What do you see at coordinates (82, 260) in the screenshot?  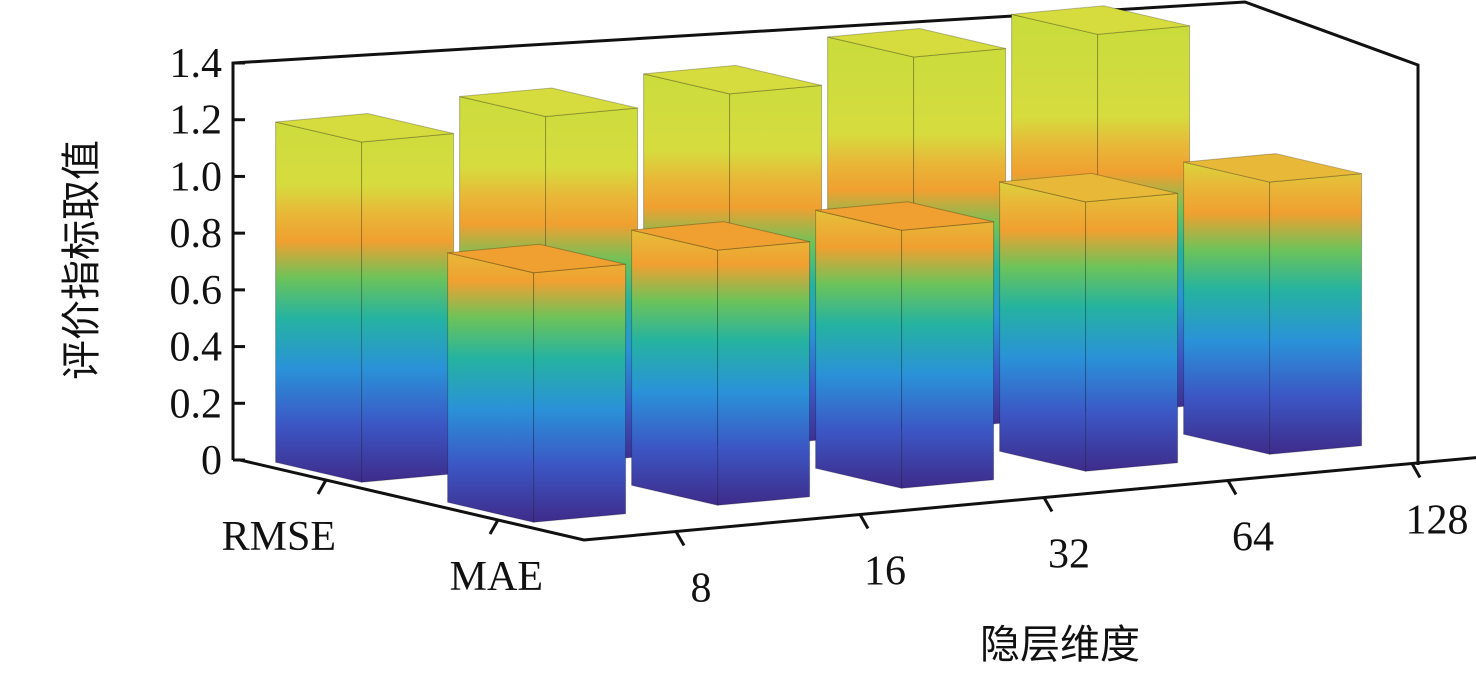 I see `y-axis-label: 评价指标取值` at bounding box center [82, 260].